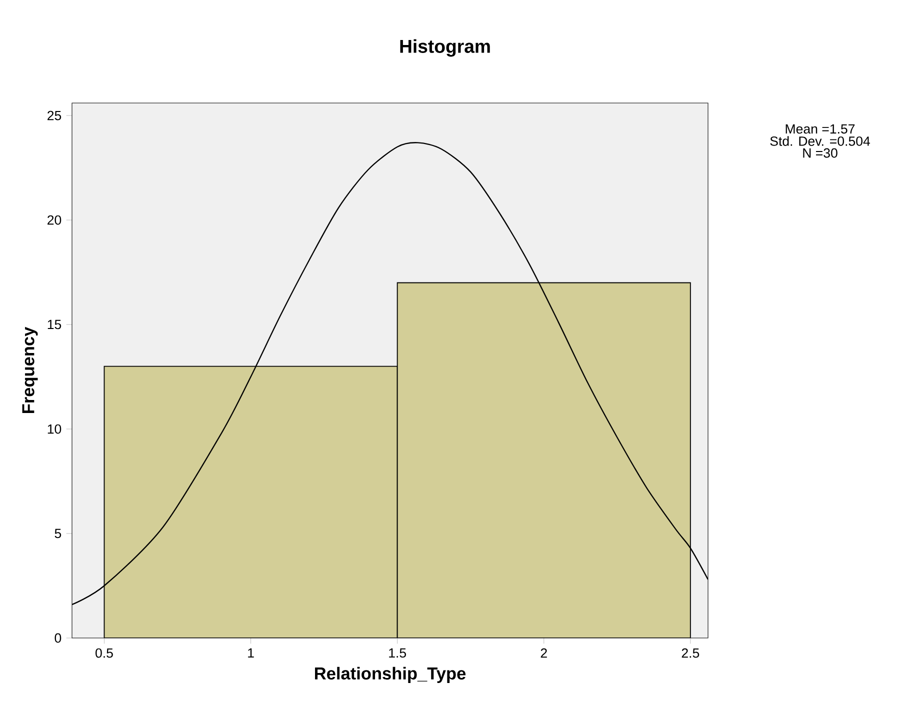 The height and width of the screenshot is (713, 903). What do you see at coordinates (55, 325) in the screenshot?
I see `y-tick-label: 15` at bounding box center [55, 325].